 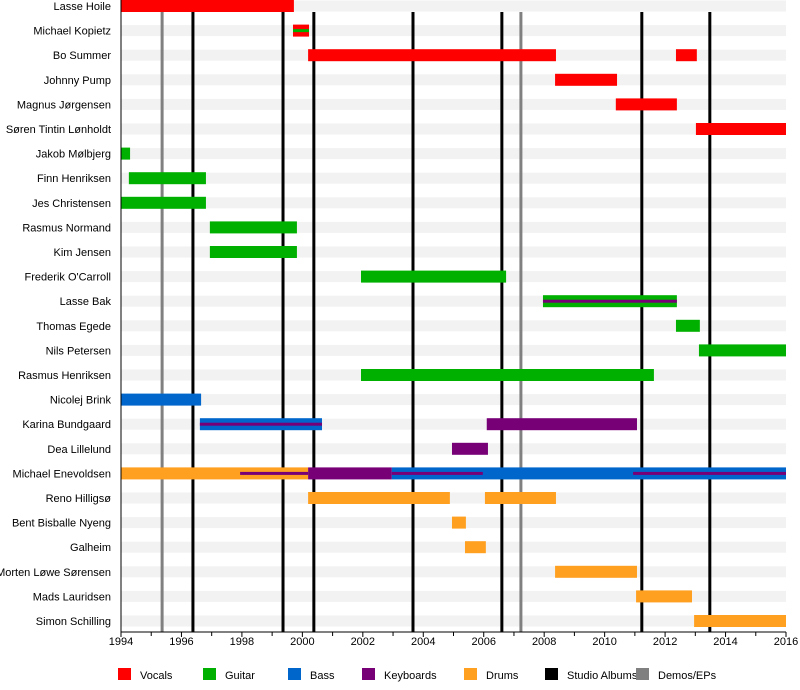 I want to click on member-label: Lasse Bak, so click(x=86, y=302).